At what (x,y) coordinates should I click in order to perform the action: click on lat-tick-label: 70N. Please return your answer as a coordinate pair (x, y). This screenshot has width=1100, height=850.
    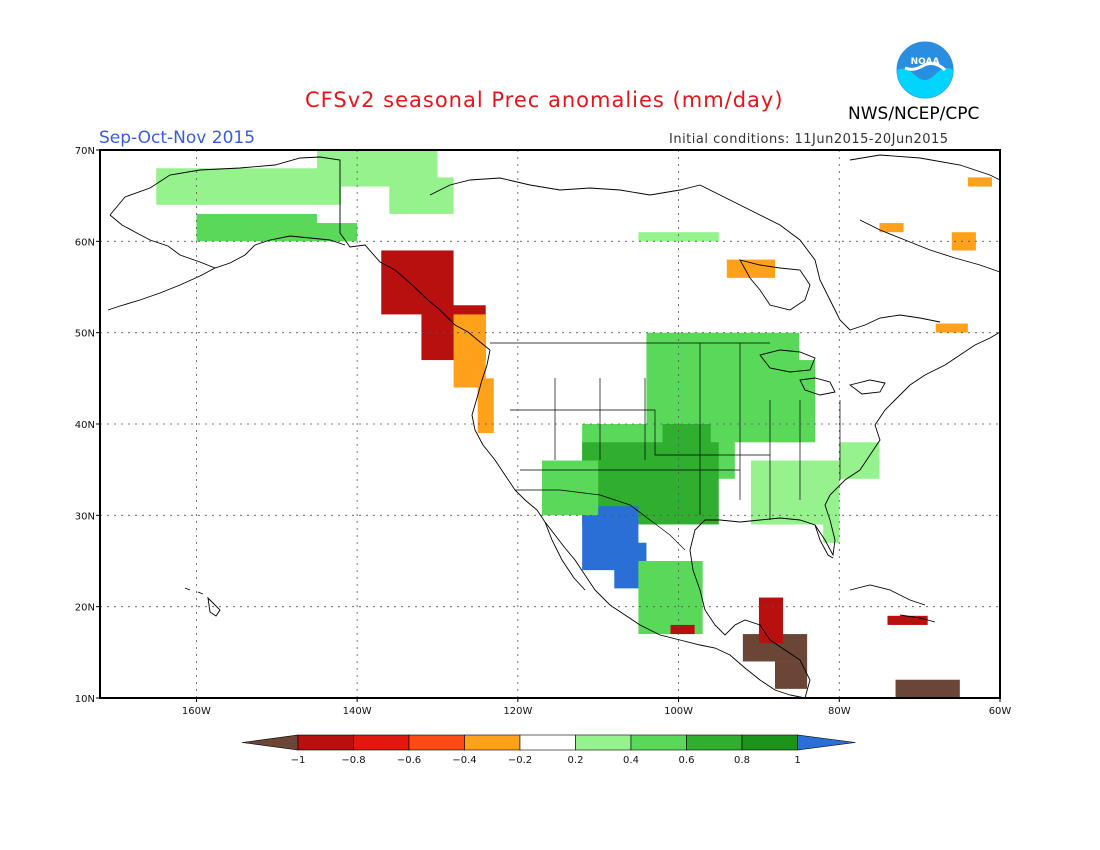
    Looking at the image, I should click on (85, 151).